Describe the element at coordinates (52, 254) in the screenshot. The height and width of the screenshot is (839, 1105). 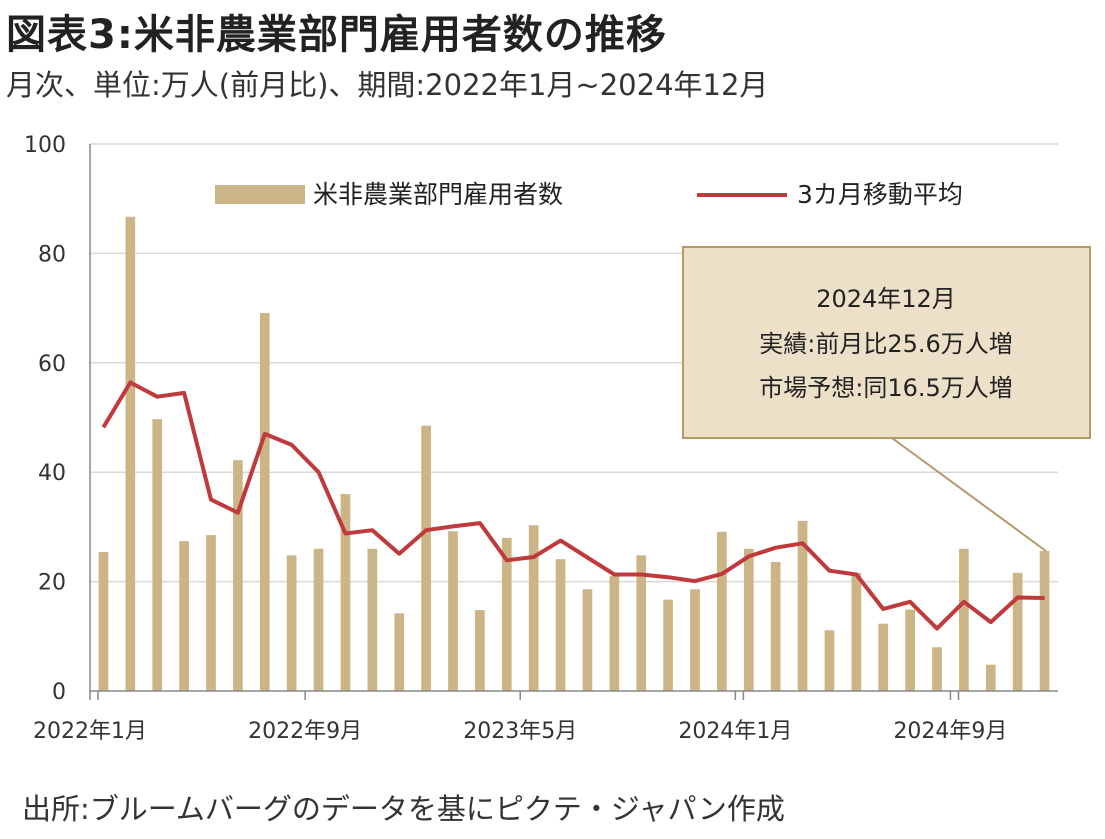
I see `y-tick-label: 80` at that location.